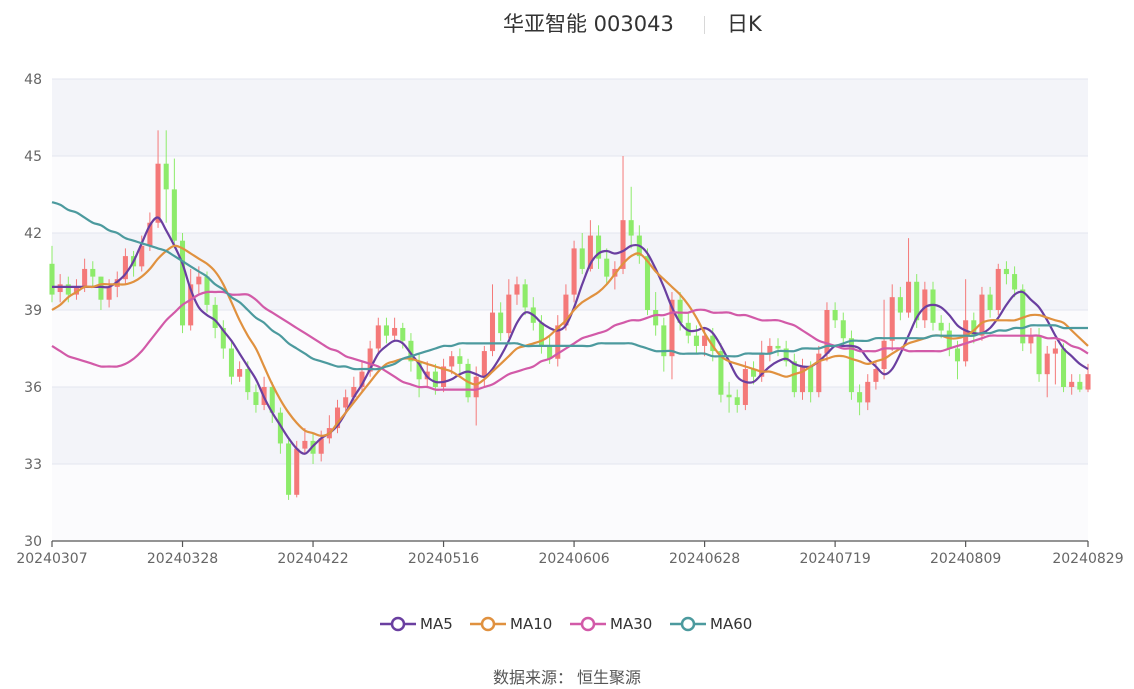 This screenshot has width=1134, height=689. I want to click on chart-header: 华亚智能 003043 日K, so click(567, 23).